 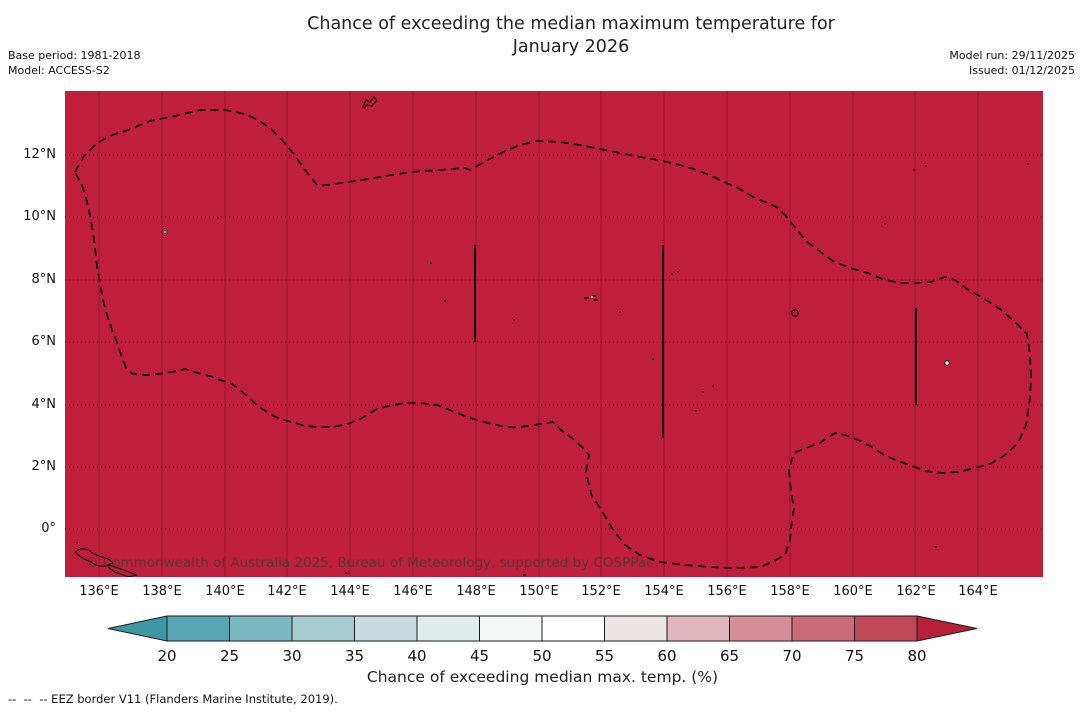 I want to click on chuuk-island-cluster, so click(x=591, y=298).